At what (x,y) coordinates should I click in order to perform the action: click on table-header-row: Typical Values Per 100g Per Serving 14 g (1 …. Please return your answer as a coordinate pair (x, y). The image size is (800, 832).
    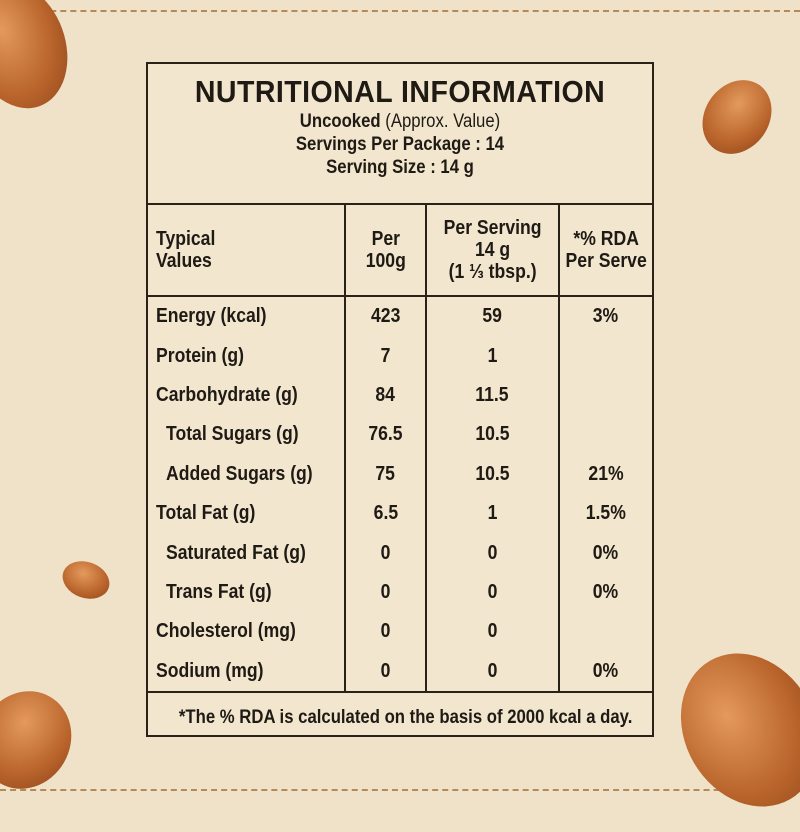
    Looking at the image, I should click on (400, 251).